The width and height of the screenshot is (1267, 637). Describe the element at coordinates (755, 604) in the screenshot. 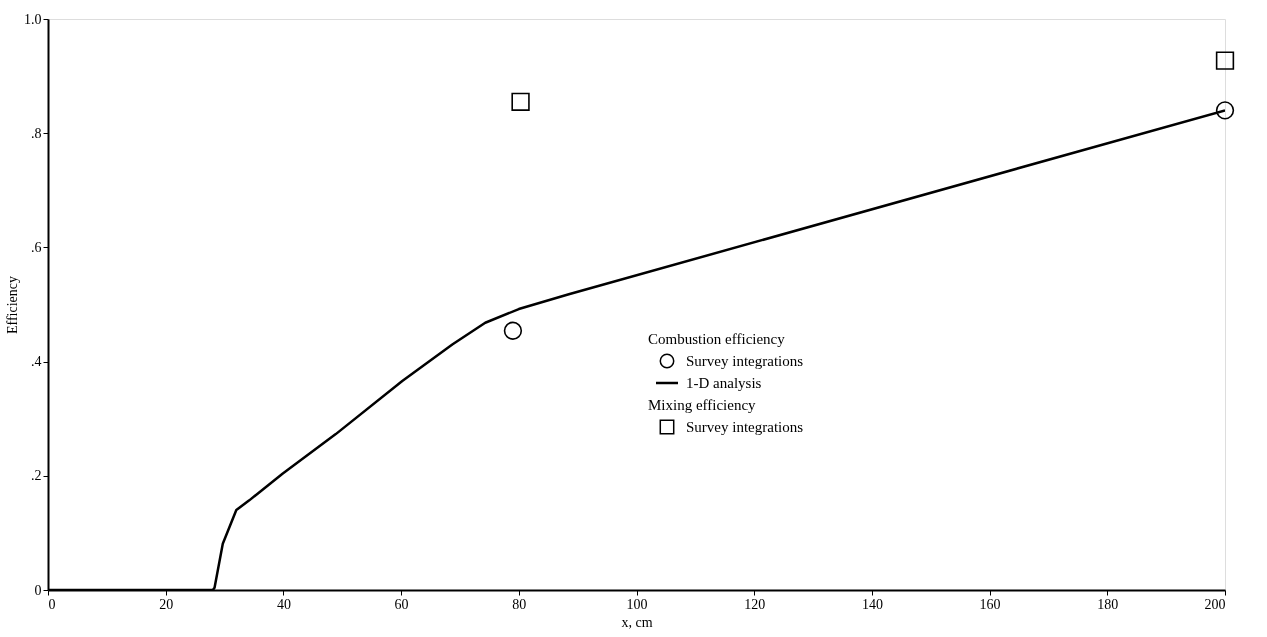

I see `x-tick-label: 120` at that location.